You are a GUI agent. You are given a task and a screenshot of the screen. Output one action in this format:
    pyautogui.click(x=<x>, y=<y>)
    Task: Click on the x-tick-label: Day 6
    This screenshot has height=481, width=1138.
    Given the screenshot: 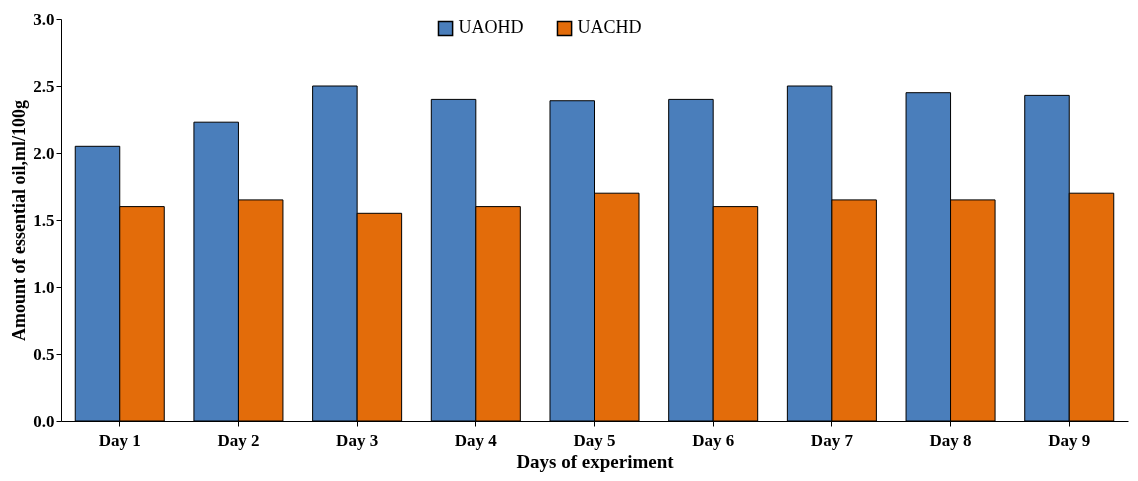 What is the action you would take?
    pyautogui.click(x=713, y=440)
    